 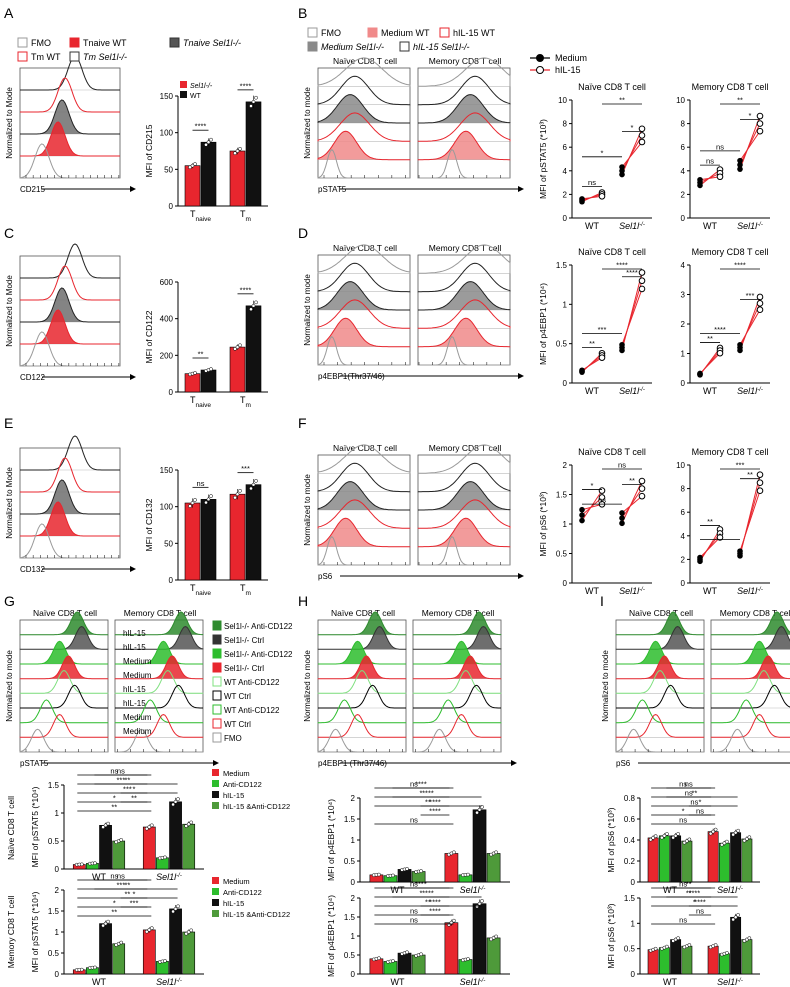 What do you see at coordinates (9, 13) in the screenshot?
I see `panel-letter-A: A` at bounding box center [9, 13].